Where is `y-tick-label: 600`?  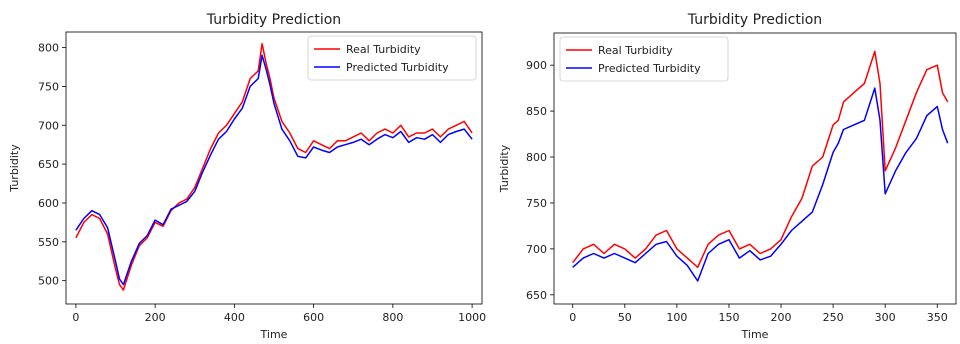 y-tick-label: 600 is located at coordinates (48, 203).